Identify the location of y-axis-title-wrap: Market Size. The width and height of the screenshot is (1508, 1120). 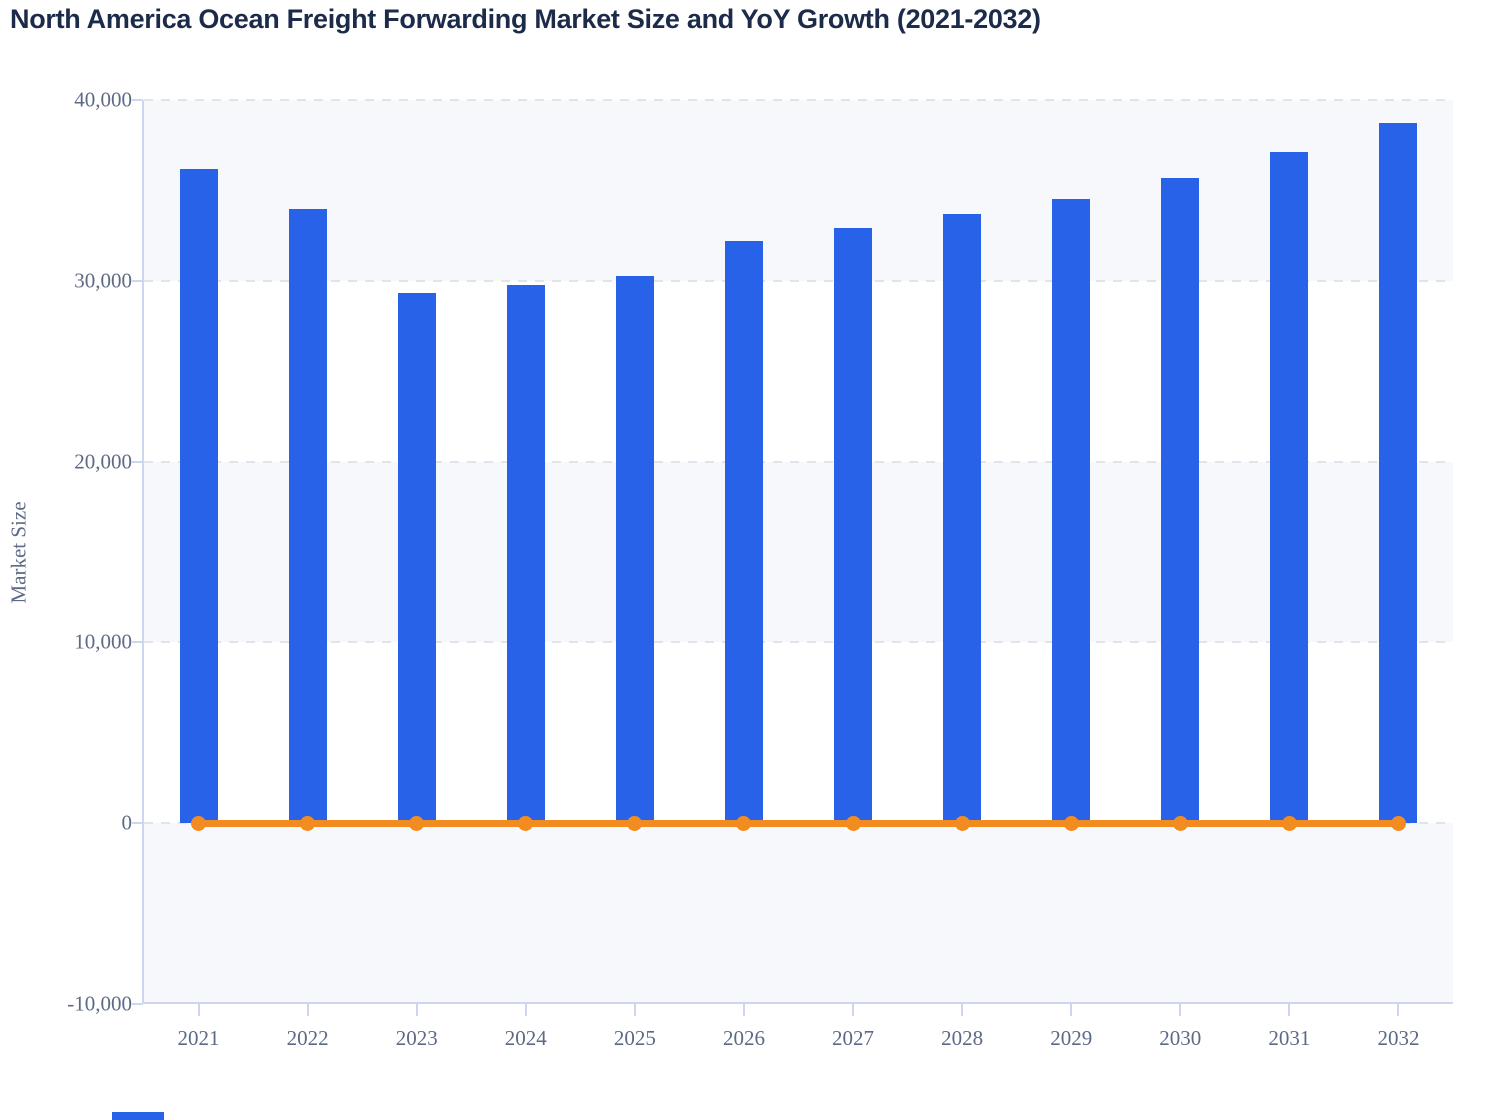
(19, 552).